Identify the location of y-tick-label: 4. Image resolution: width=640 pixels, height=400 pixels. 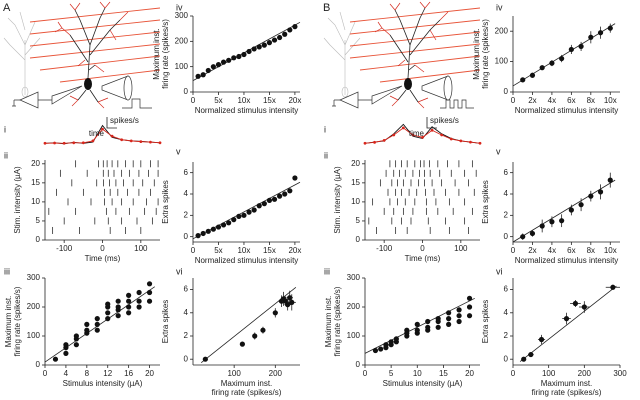
(186, 193).